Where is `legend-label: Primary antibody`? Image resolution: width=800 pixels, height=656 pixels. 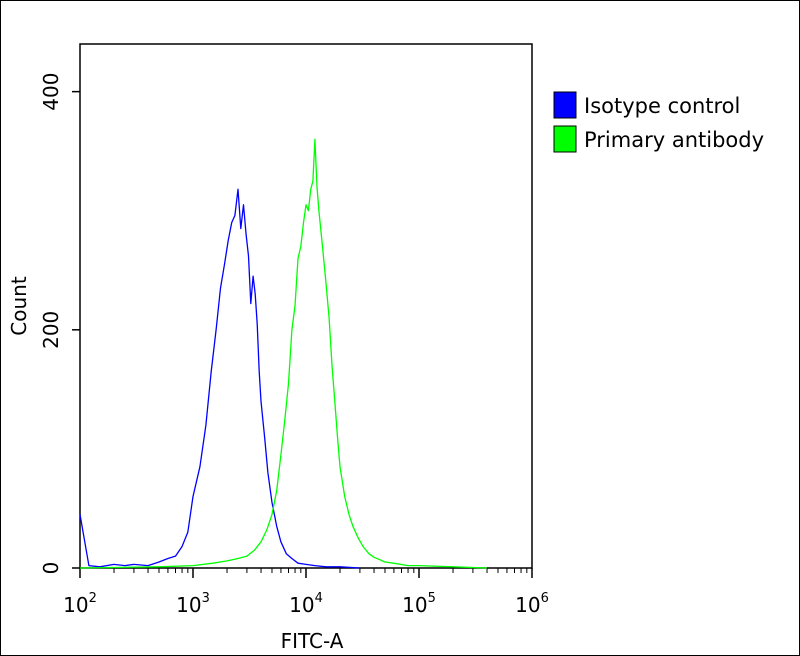 legend-label: Primary antibody is located at coordinates (674, 140).